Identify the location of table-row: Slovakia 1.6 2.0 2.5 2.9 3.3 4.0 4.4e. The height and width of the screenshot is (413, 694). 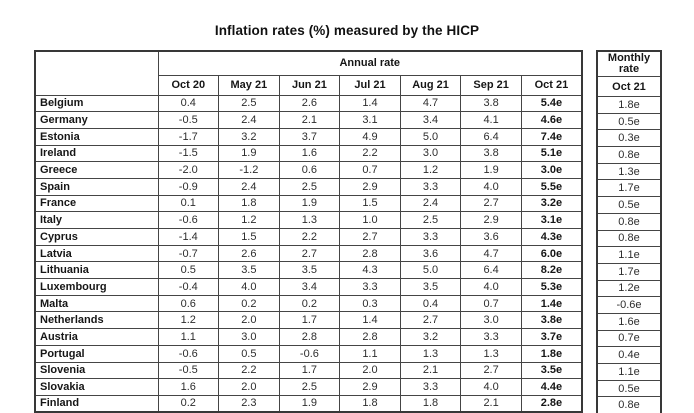
(308, 387).